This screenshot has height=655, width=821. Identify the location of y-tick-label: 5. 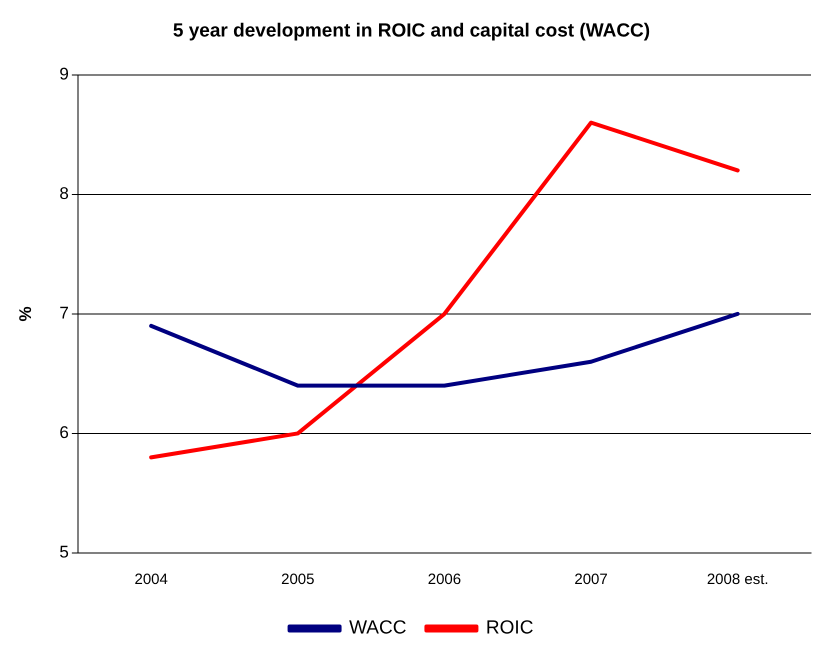
(64, 552).